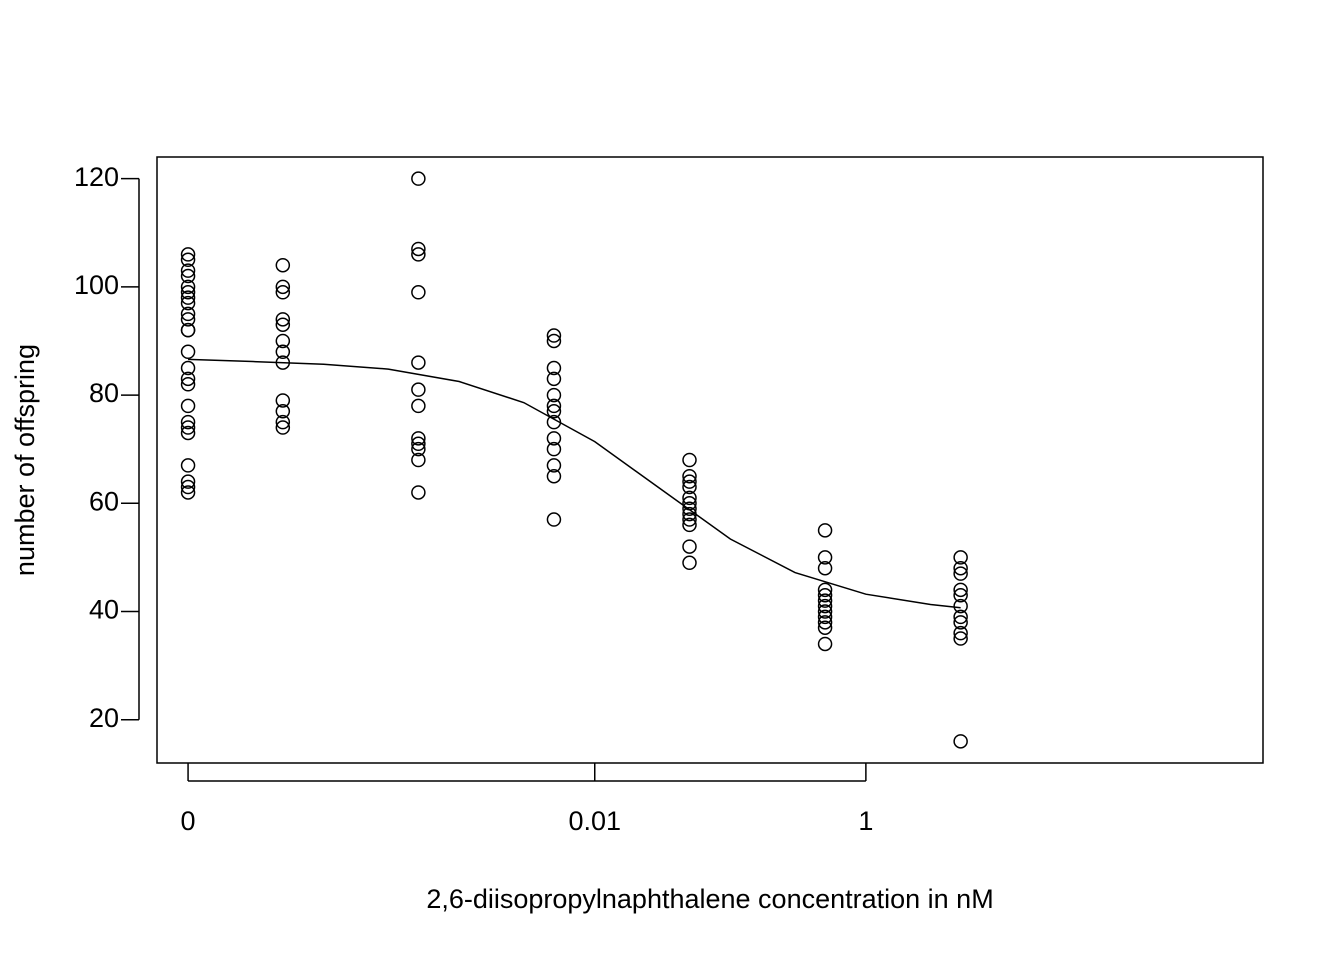 This screenshot has height=965, width=1344. I want to click on x-tick-label: 0.01, so click(594, 821).